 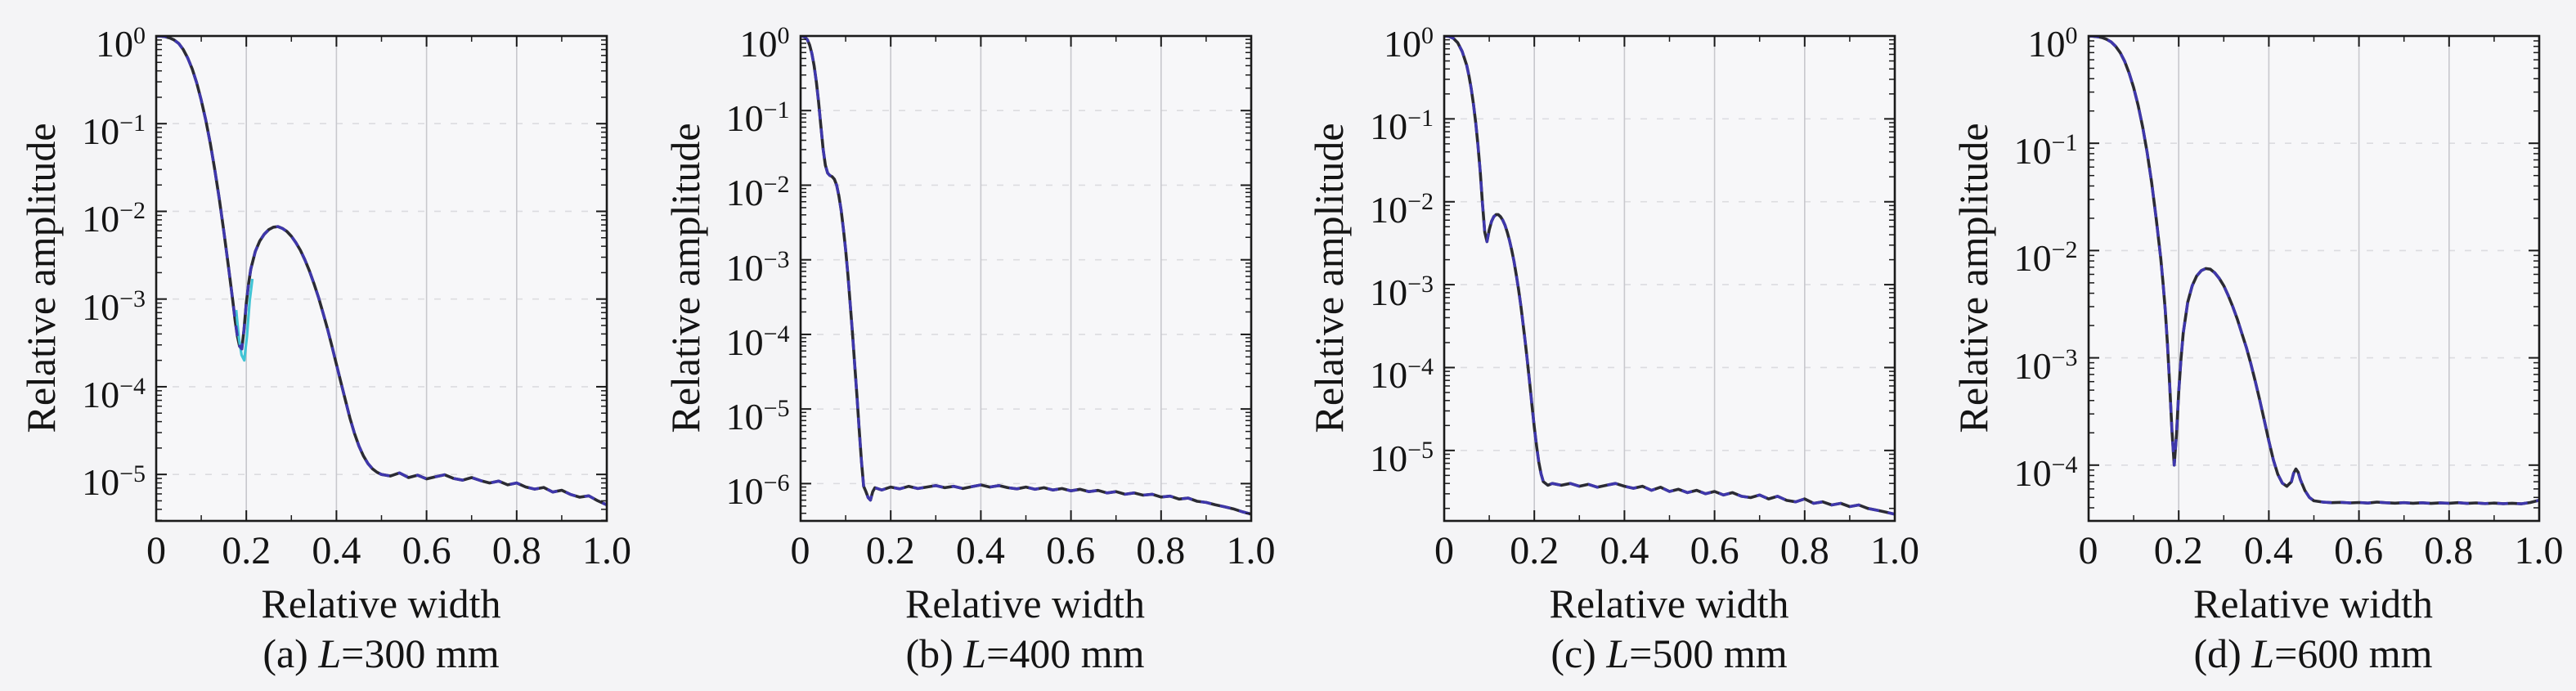 I want to click on caption-suffix: =400 mm, so click(x=1066, y=653).